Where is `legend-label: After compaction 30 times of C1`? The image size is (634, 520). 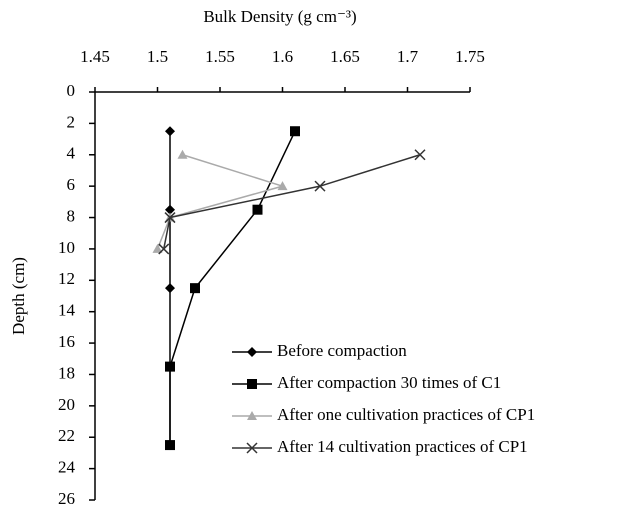 legend-label: After compaction 30 times of C1 is located at coordinates (389, 382).